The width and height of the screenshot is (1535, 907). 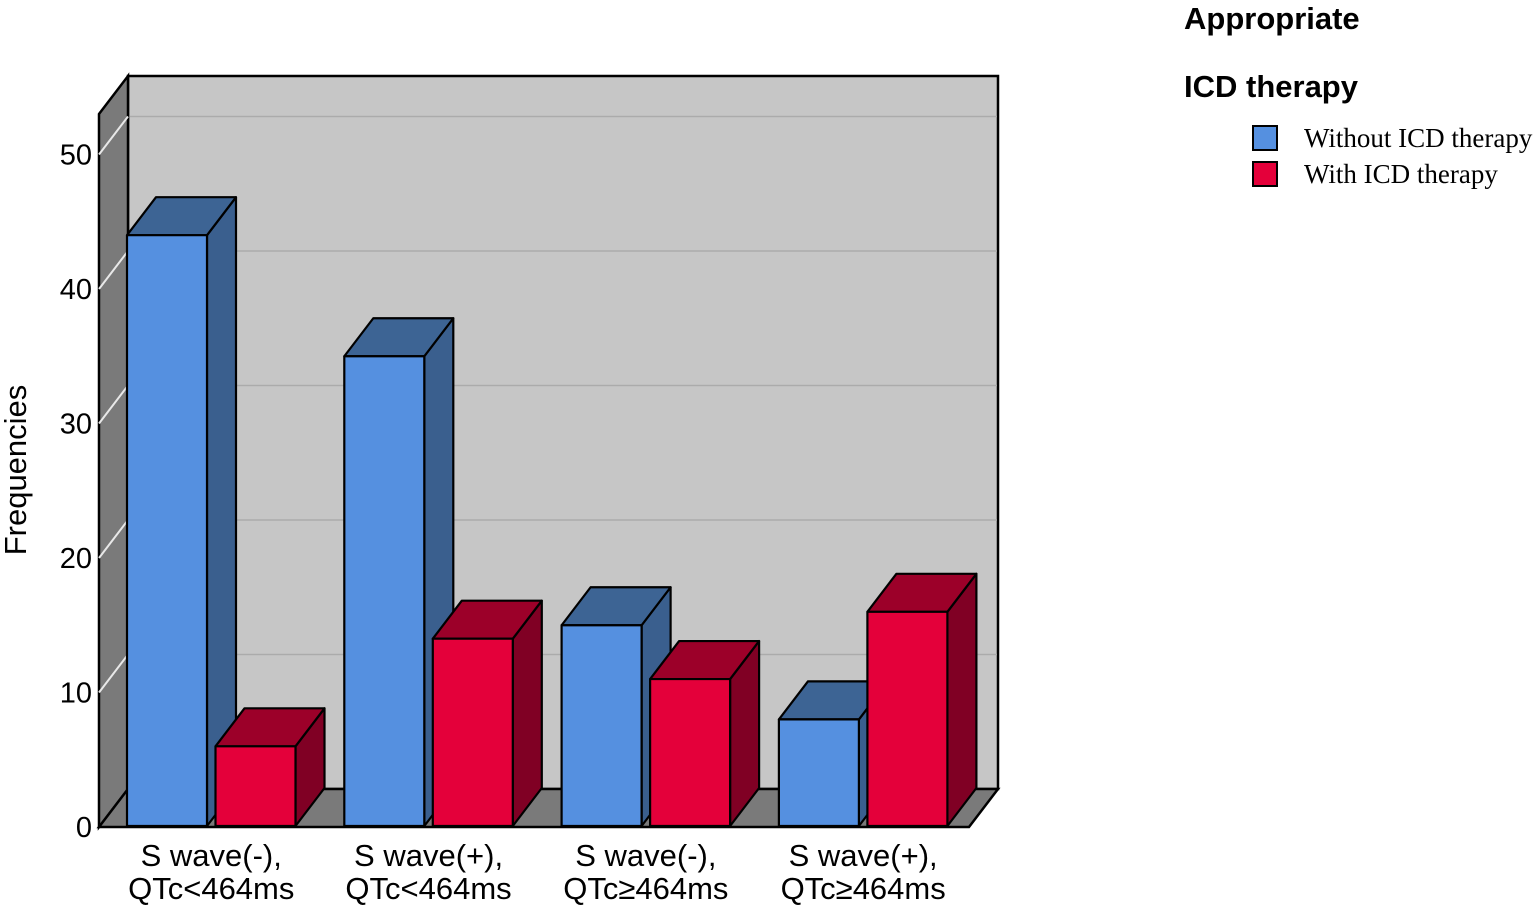 I want to click on category-label-2-line1: S wave(-),, so click(x=645, y=855).